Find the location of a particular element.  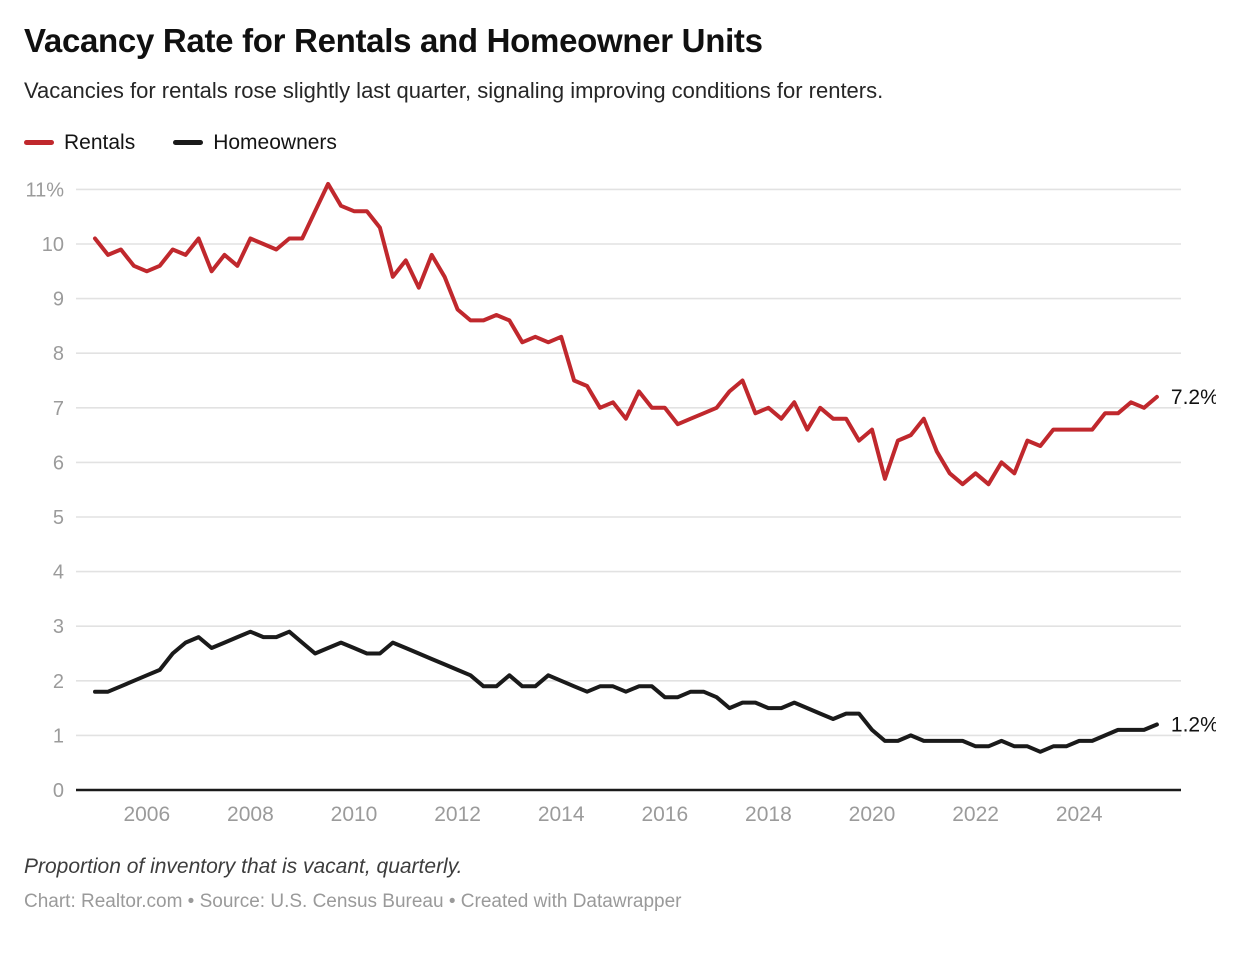

homeowners-line-swatch is located at coordinates (188, 143).